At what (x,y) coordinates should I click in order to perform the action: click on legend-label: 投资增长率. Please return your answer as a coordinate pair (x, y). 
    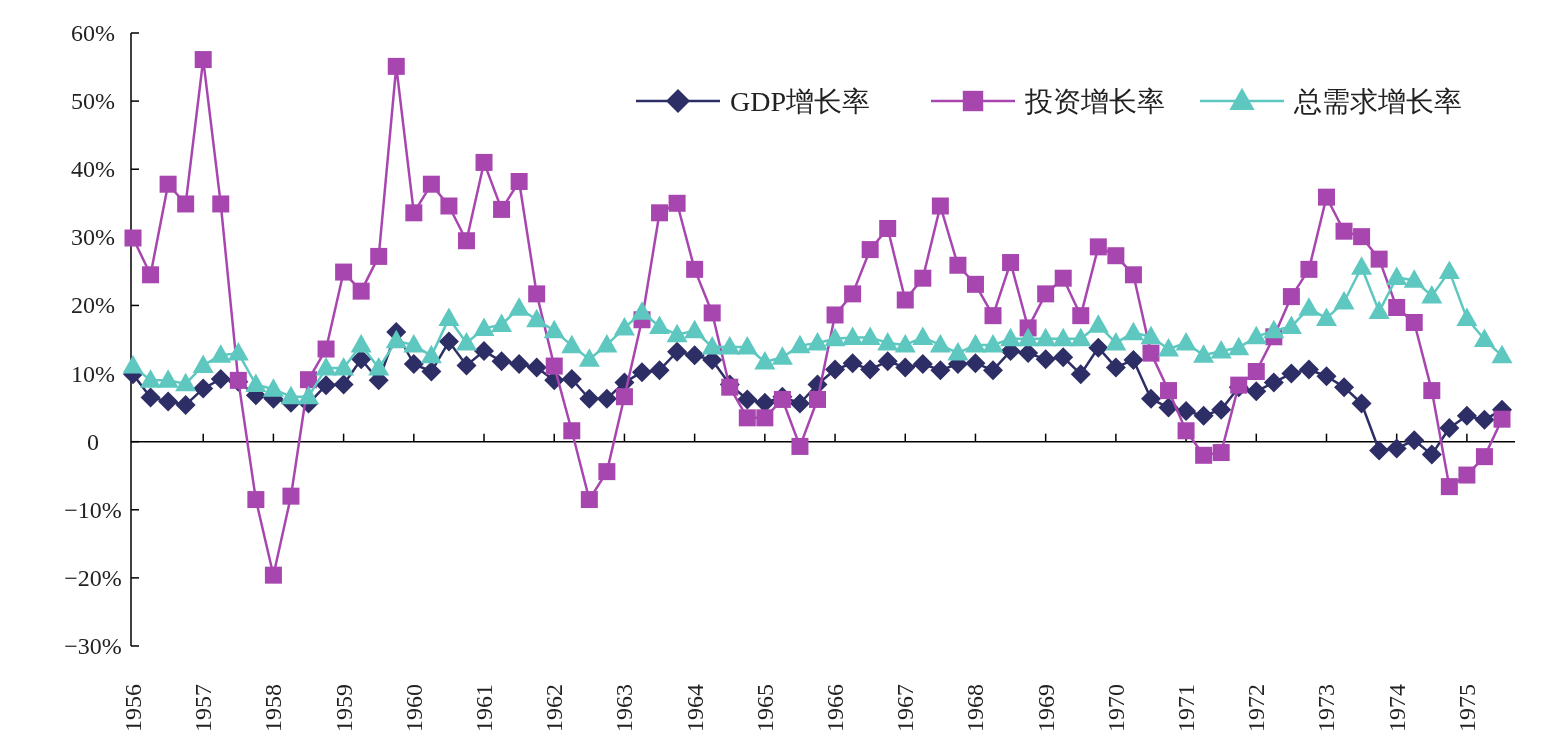
    Looking at the image, I should click on (1094, 101).